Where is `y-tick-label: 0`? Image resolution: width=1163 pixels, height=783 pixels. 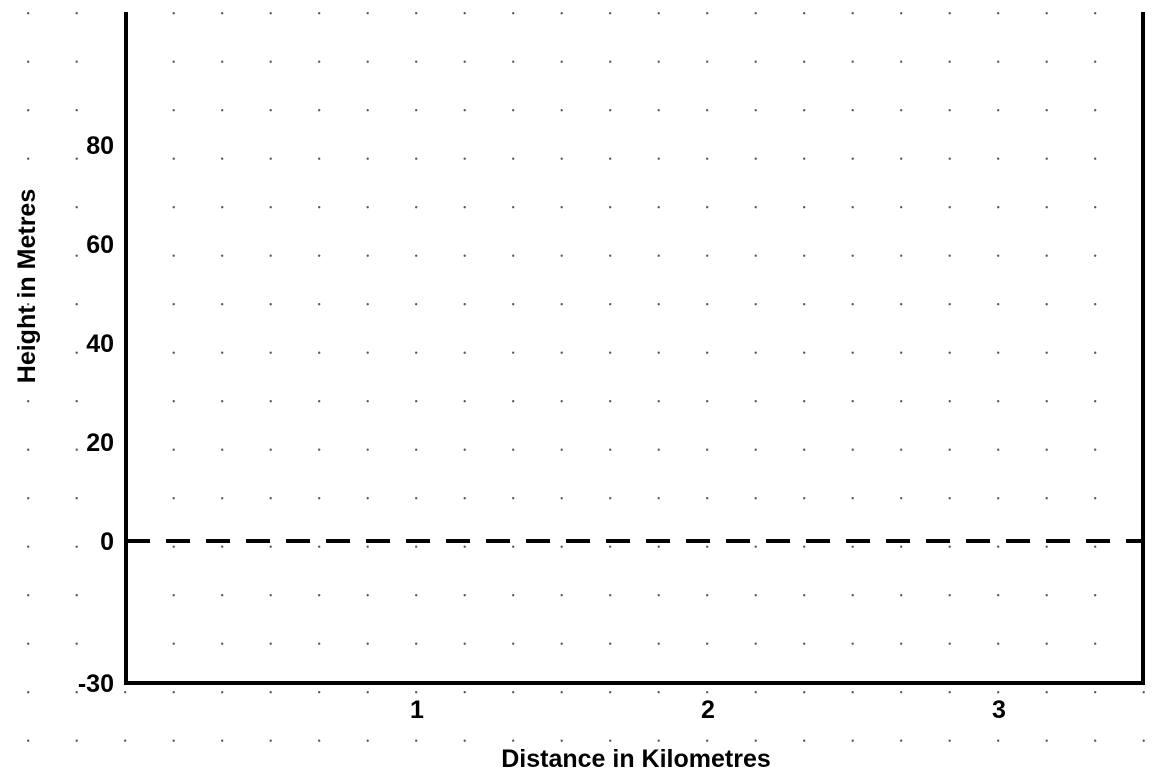
y-tick-label: 0 is located at coordinates (107, 542).